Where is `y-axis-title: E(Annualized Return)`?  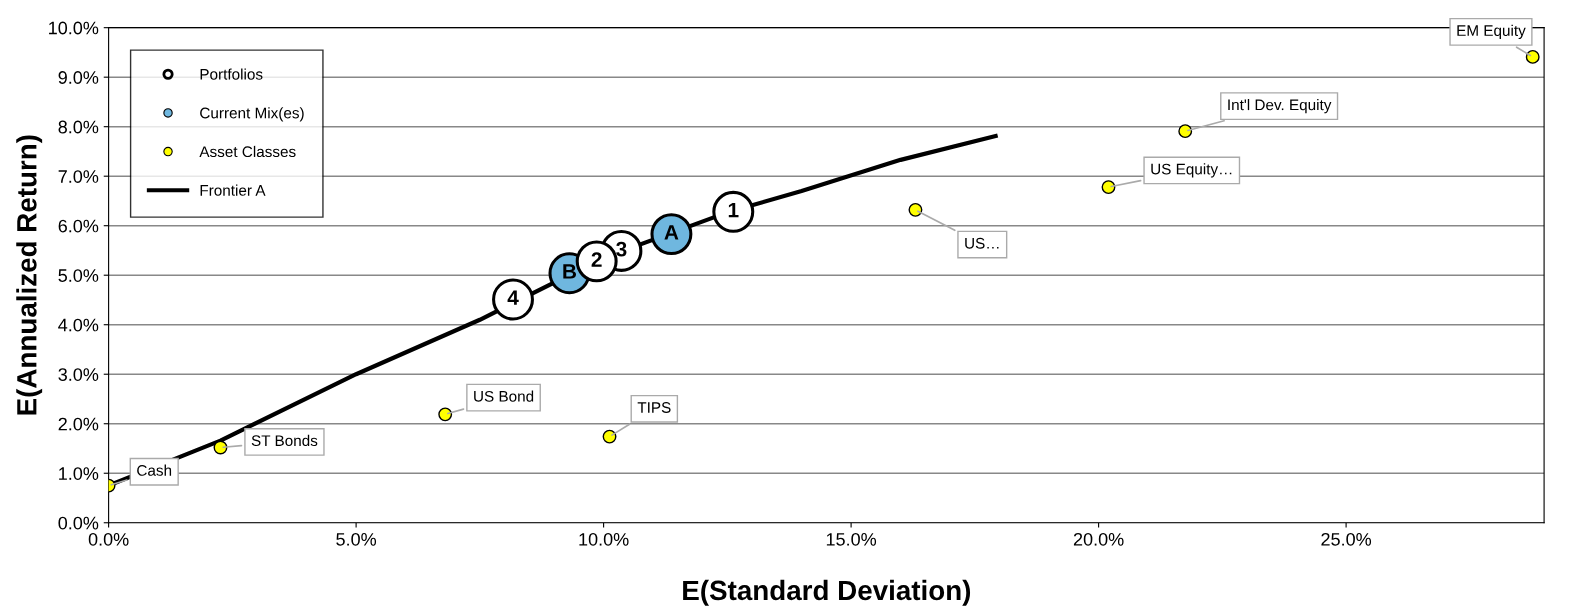 y-axis-title: E(Annualized Return) is located at coordinates (29, 275).